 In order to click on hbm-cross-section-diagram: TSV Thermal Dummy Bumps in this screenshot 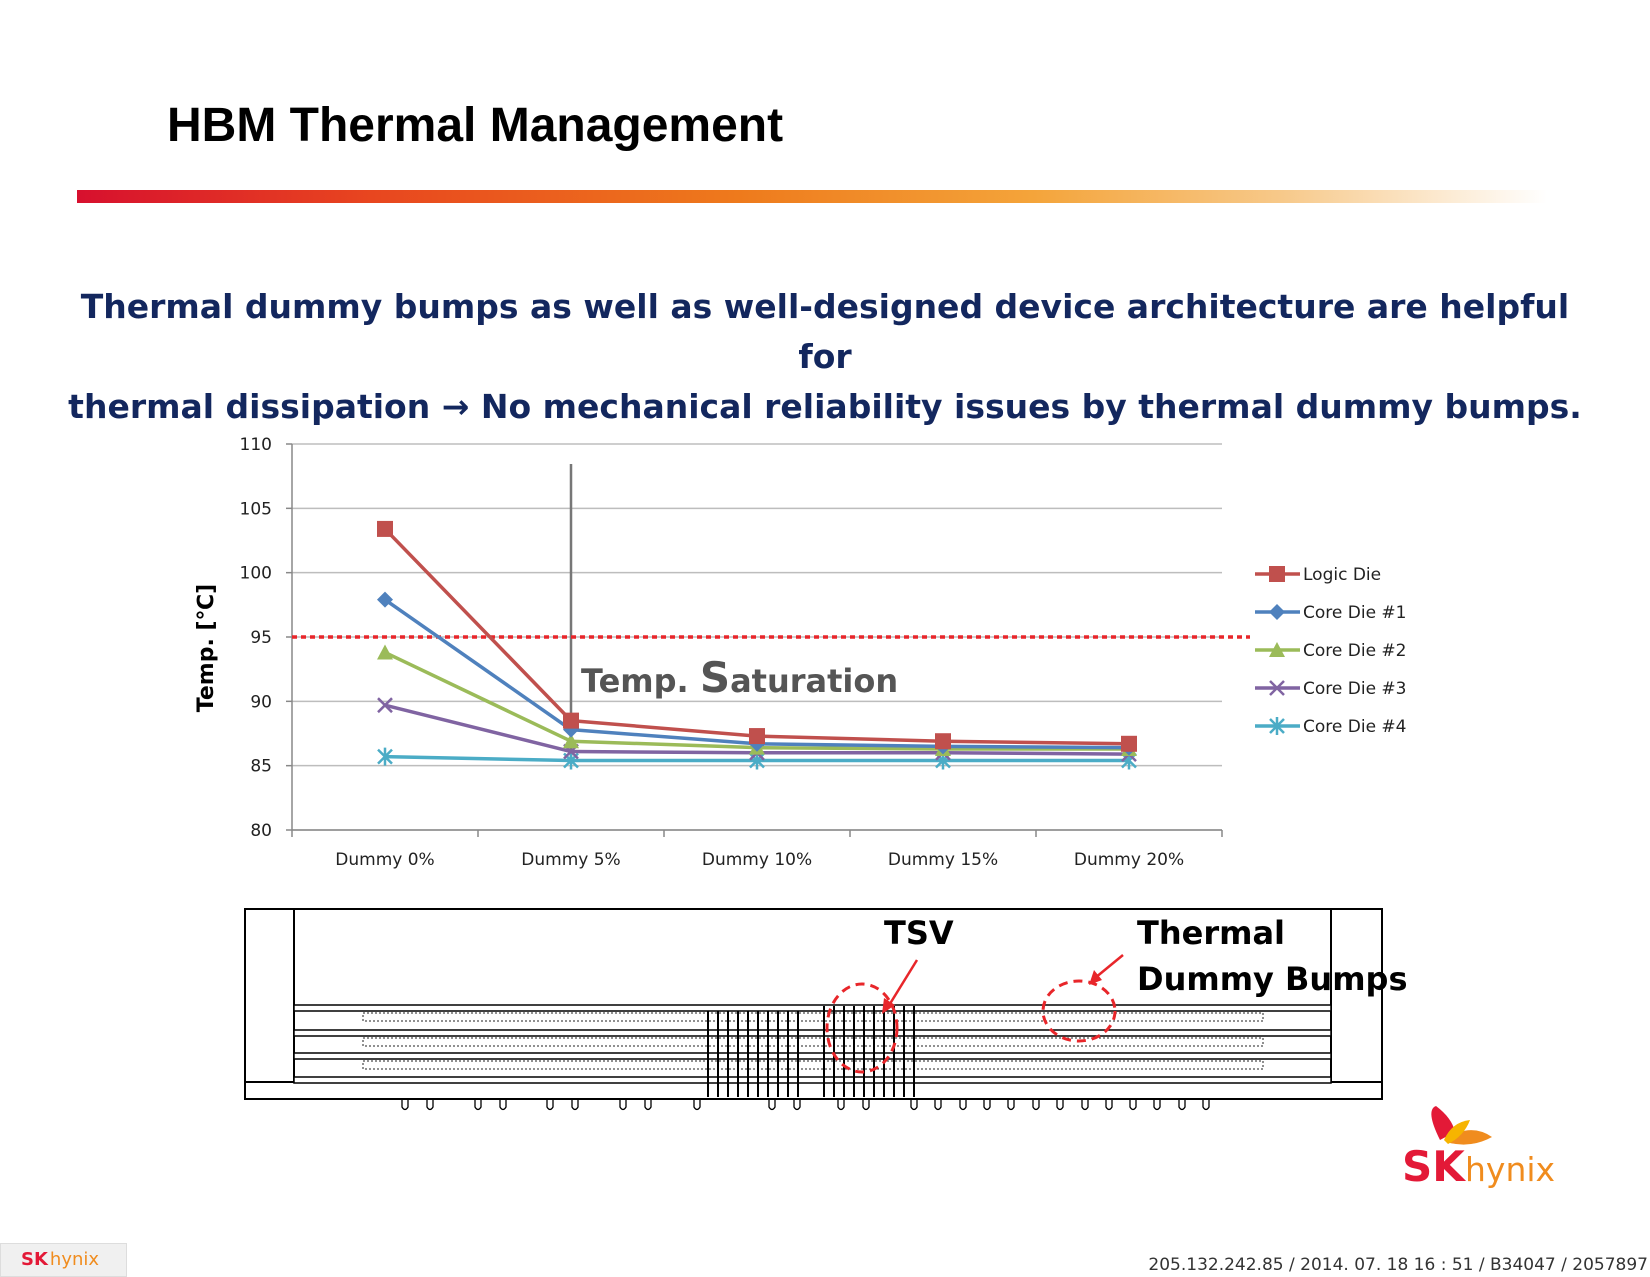, I will do `click(826, 1009)`.